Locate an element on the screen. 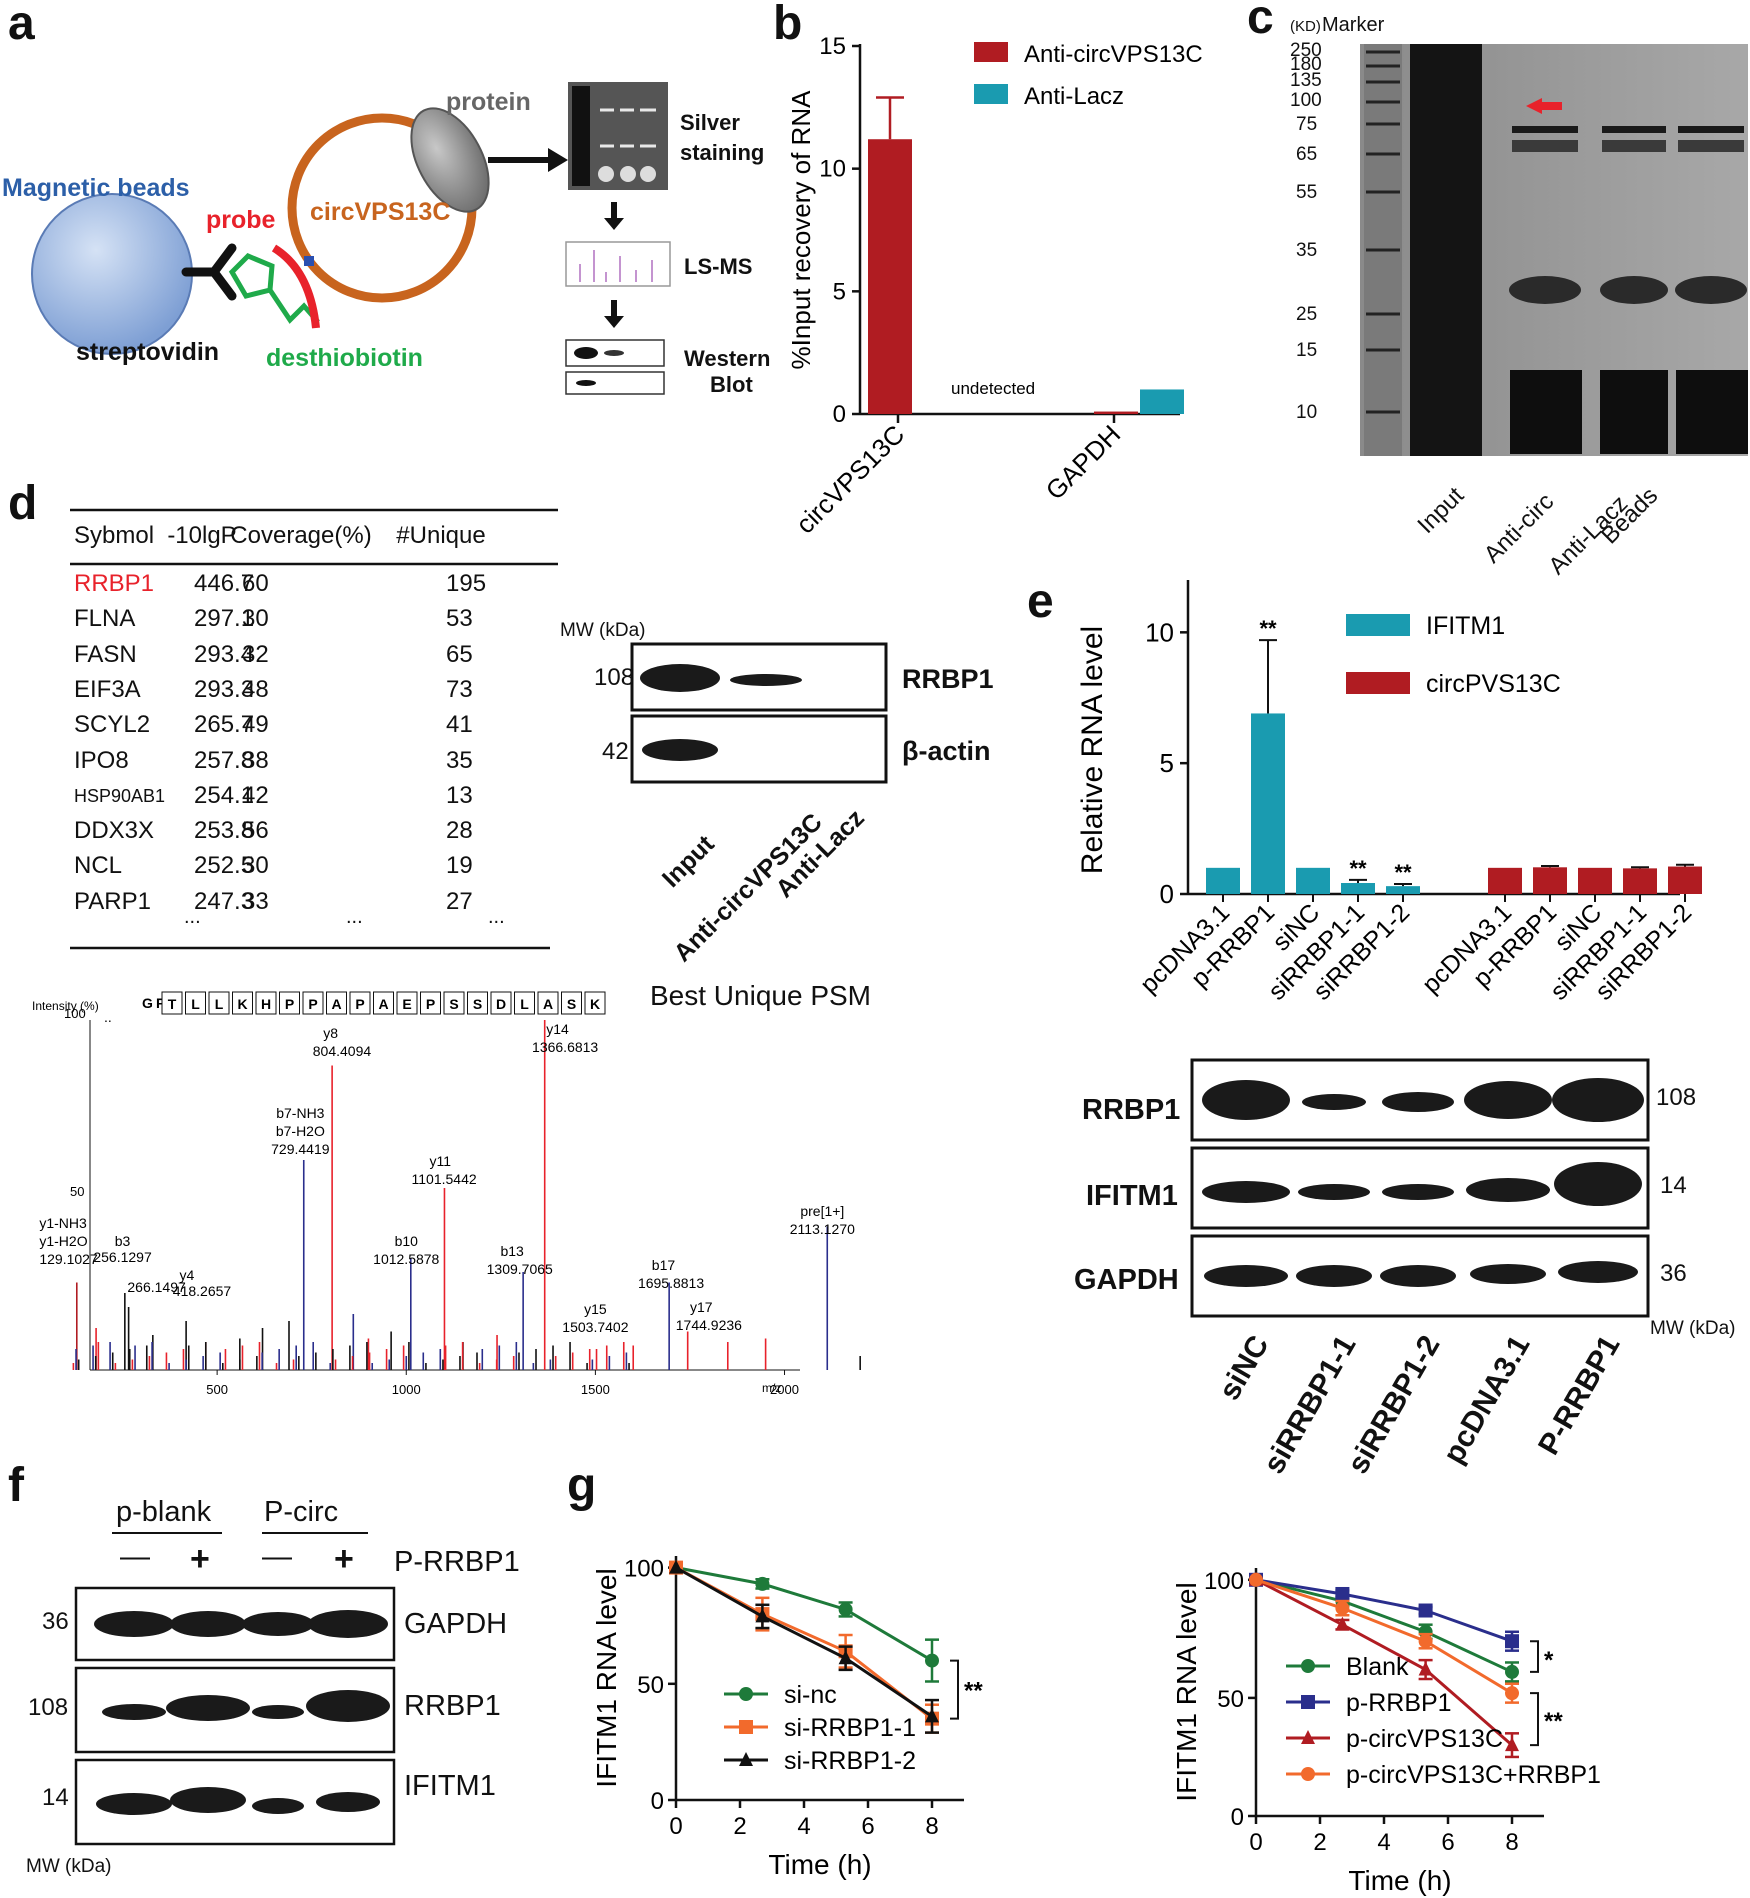 This screenshot has height=1898, width=1750. intensity-label: Intensity (%) is located at coordinates (65, 1006).